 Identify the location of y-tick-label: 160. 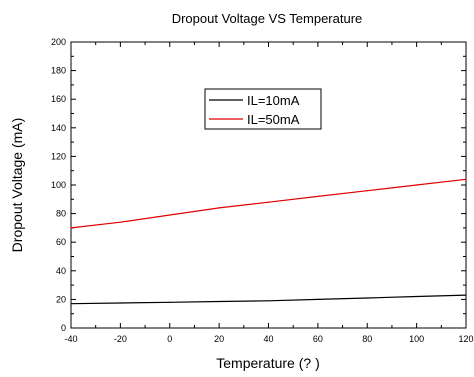
(58, 99).